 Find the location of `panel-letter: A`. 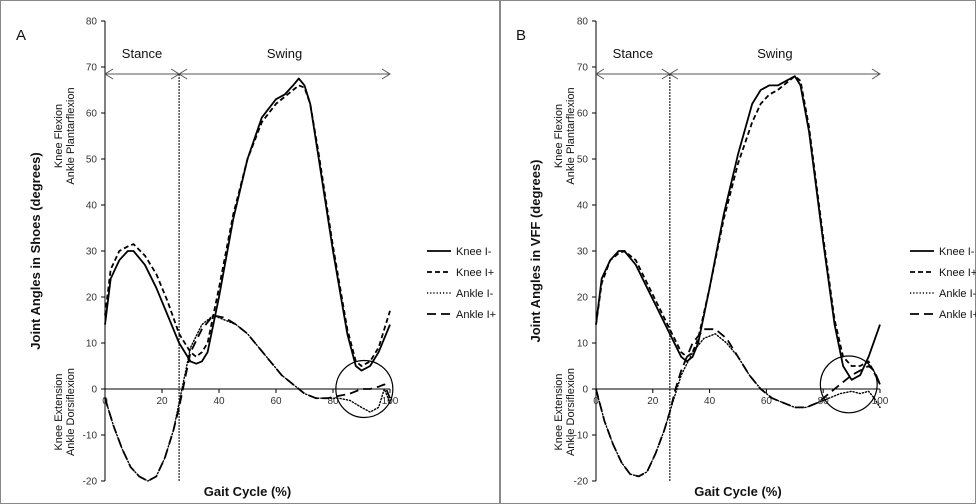

panel-letter: A is located at coordinates (21, 35).